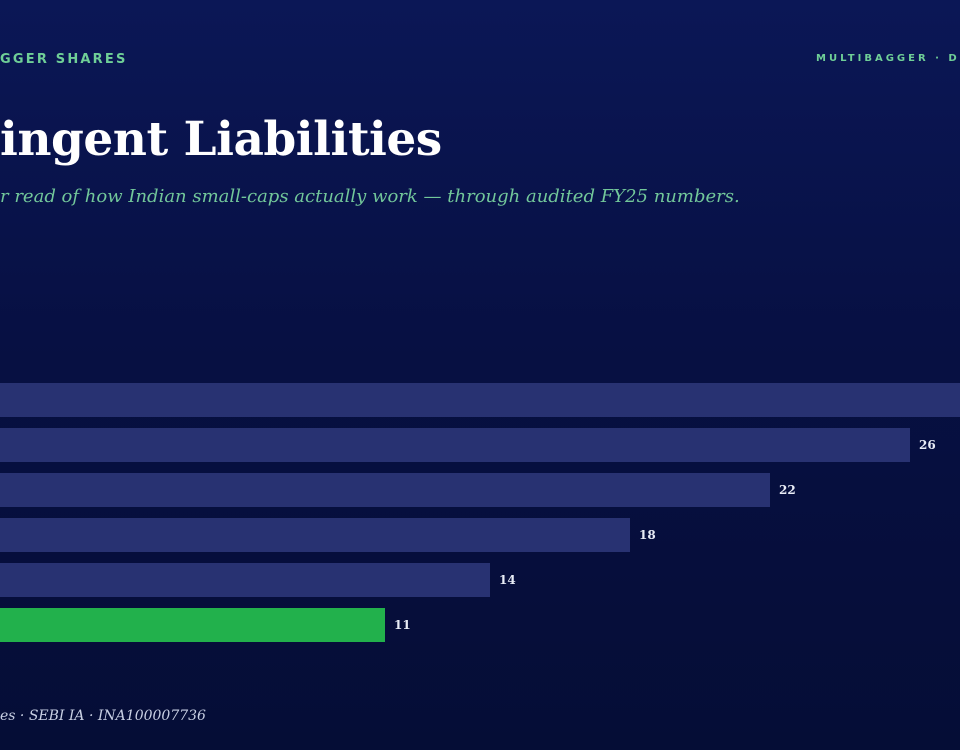 Image resolution: width=960 pixels, height=750 pixels. I want to click on bar-value-label: 26, so click(927, 445).